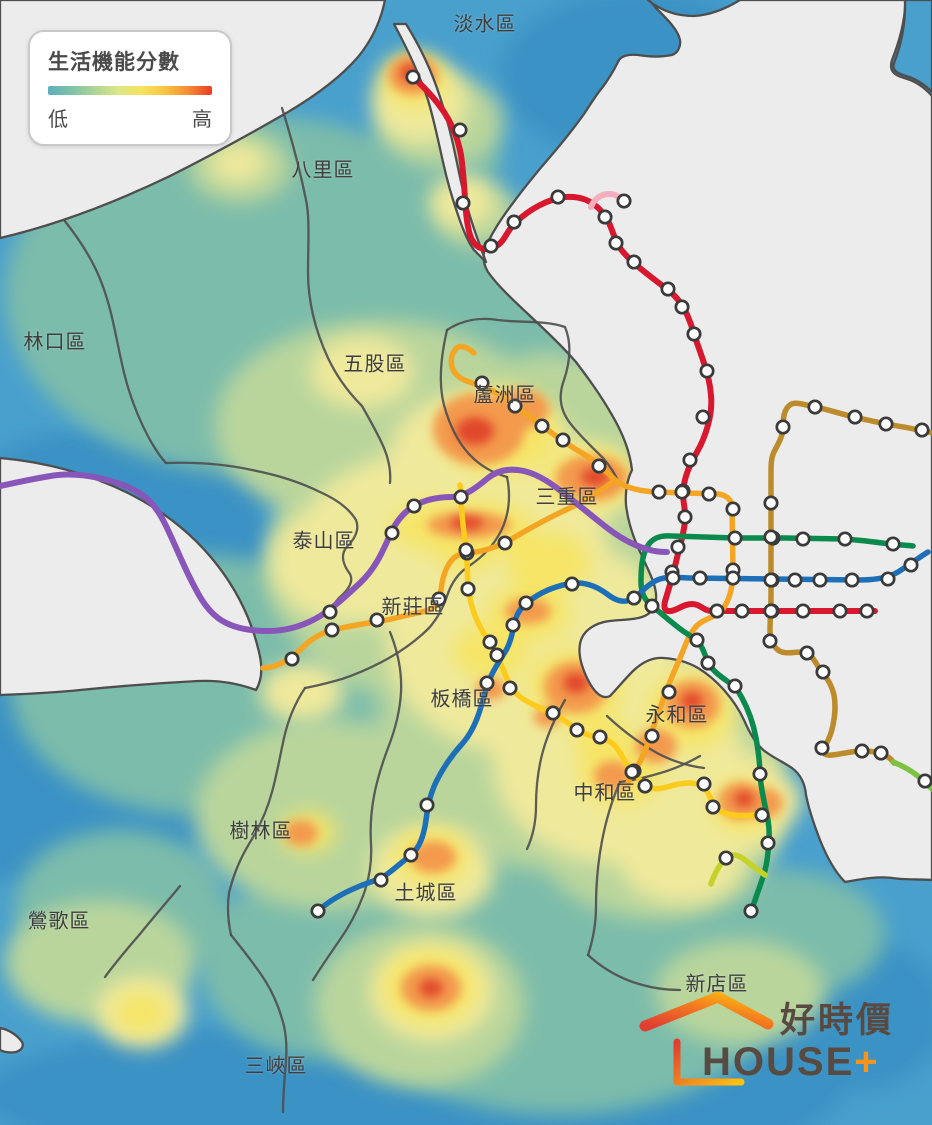 The width and height of the screenshot is (932, 1125). What do you see at coordinates (791, 1062) in the screenshot?
I see `logo-latin-text: HOUSE+` at bounding box center [791, 1062].